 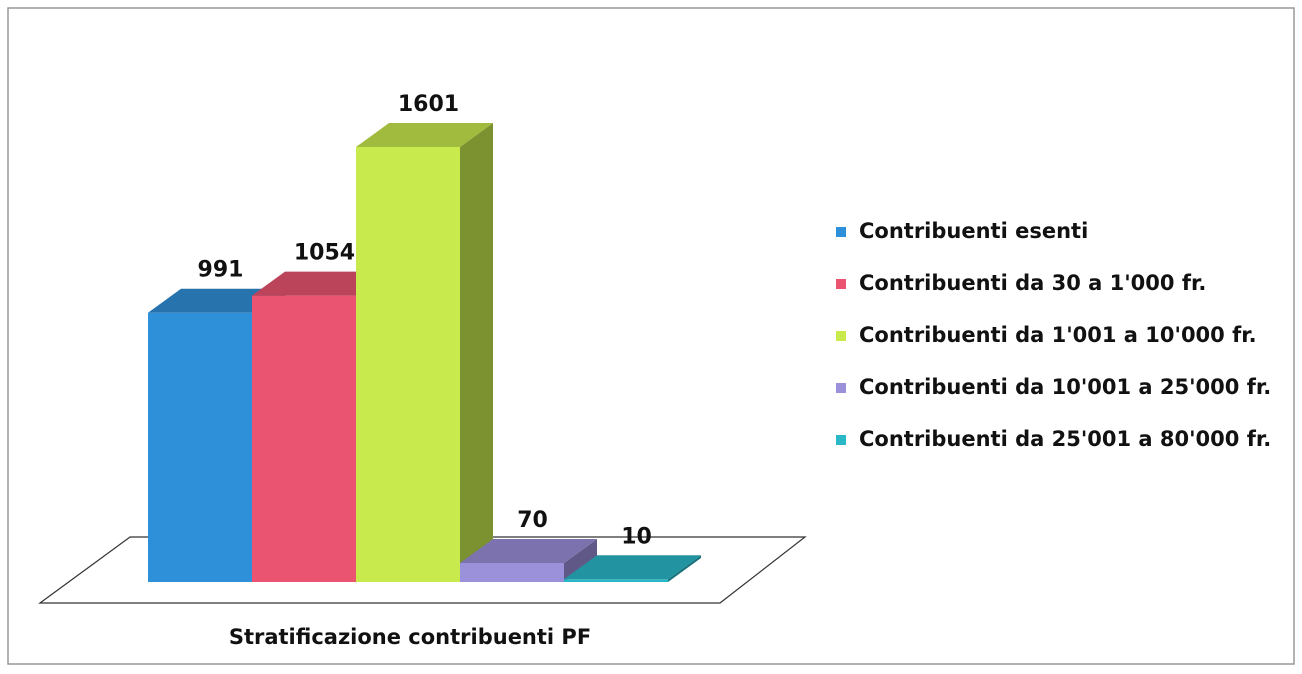 I want to click on legend-label: Contribuenti da 10'001 a 25'000 fr., so click(x=1065, y=387).